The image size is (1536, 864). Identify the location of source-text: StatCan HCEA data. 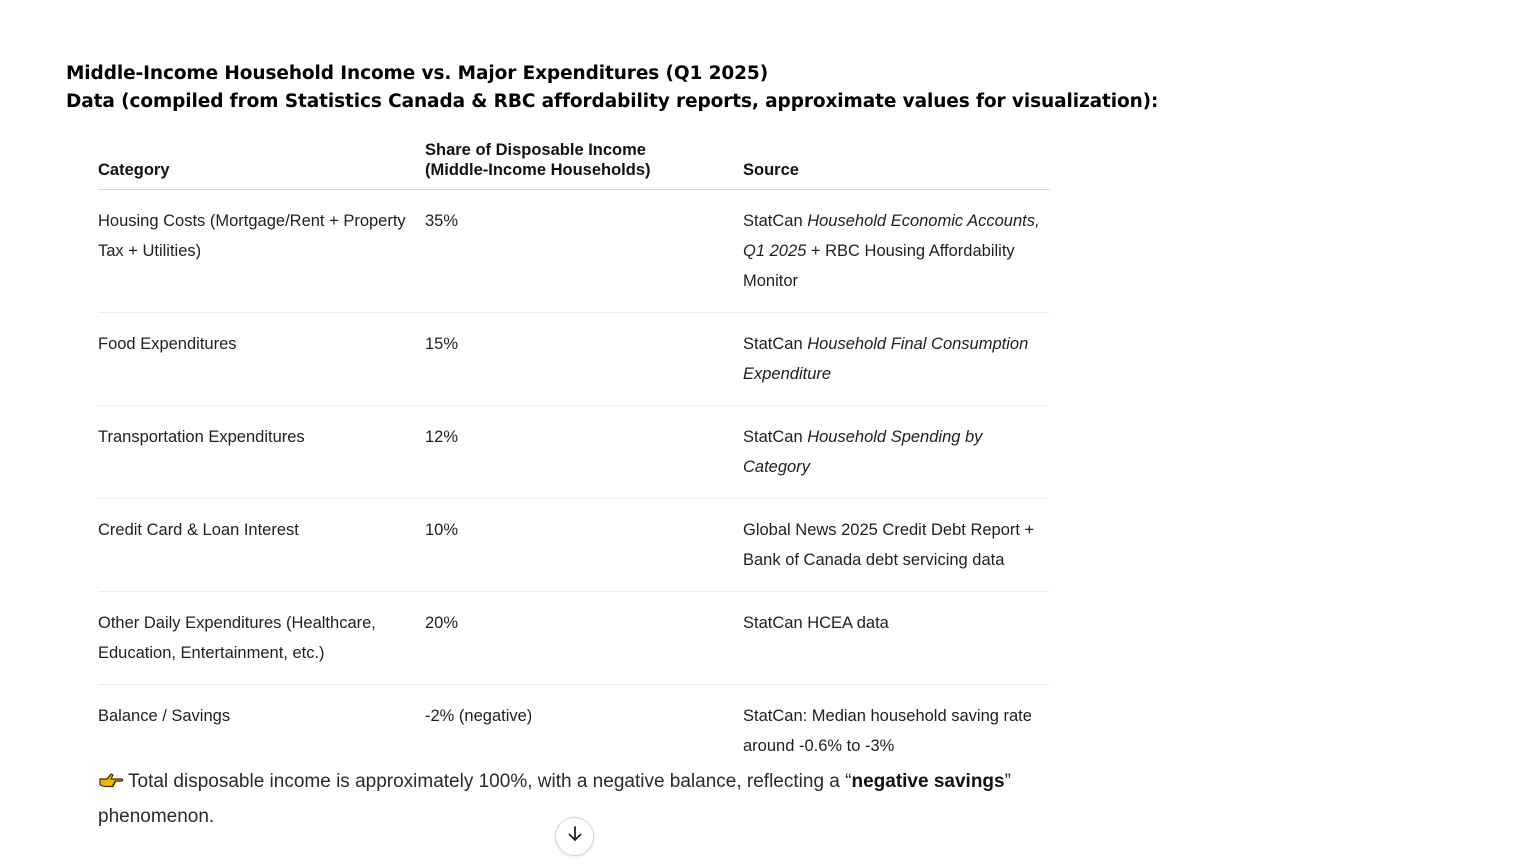
(816, 623).